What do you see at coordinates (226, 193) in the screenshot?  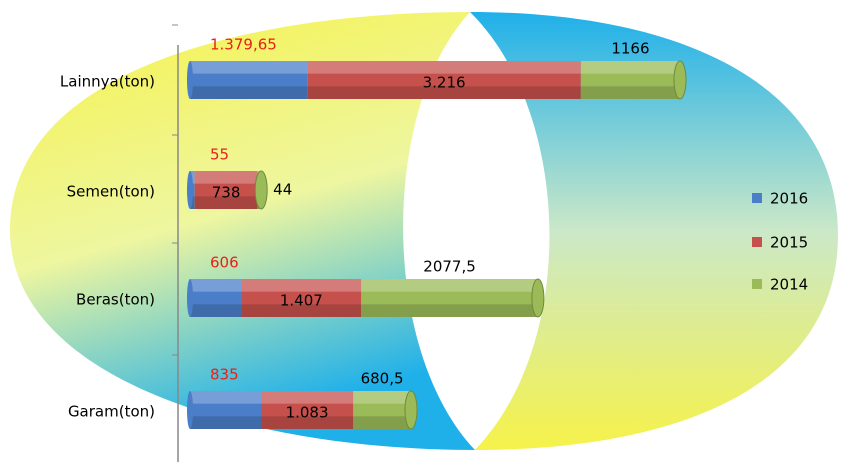 I see `data-label: 738` at bounding box center [226, 193].